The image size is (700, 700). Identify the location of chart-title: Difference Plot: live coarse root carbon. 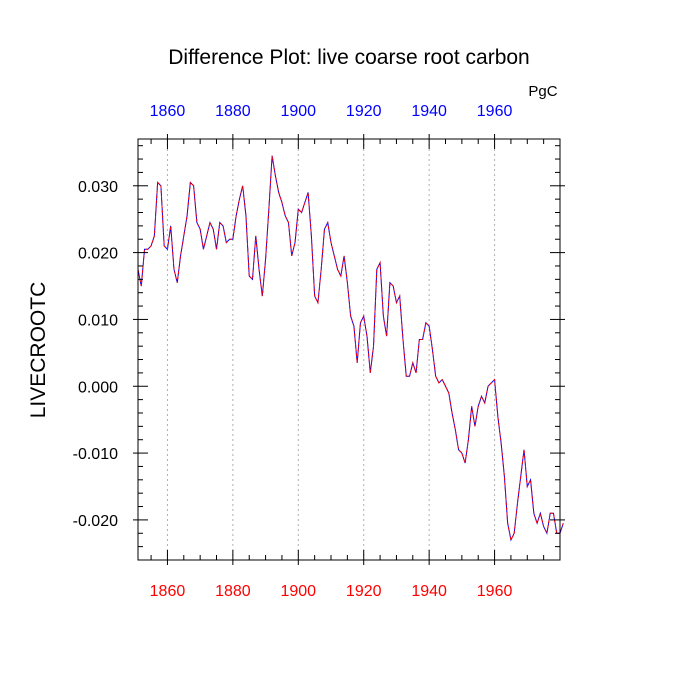
(348, 57).